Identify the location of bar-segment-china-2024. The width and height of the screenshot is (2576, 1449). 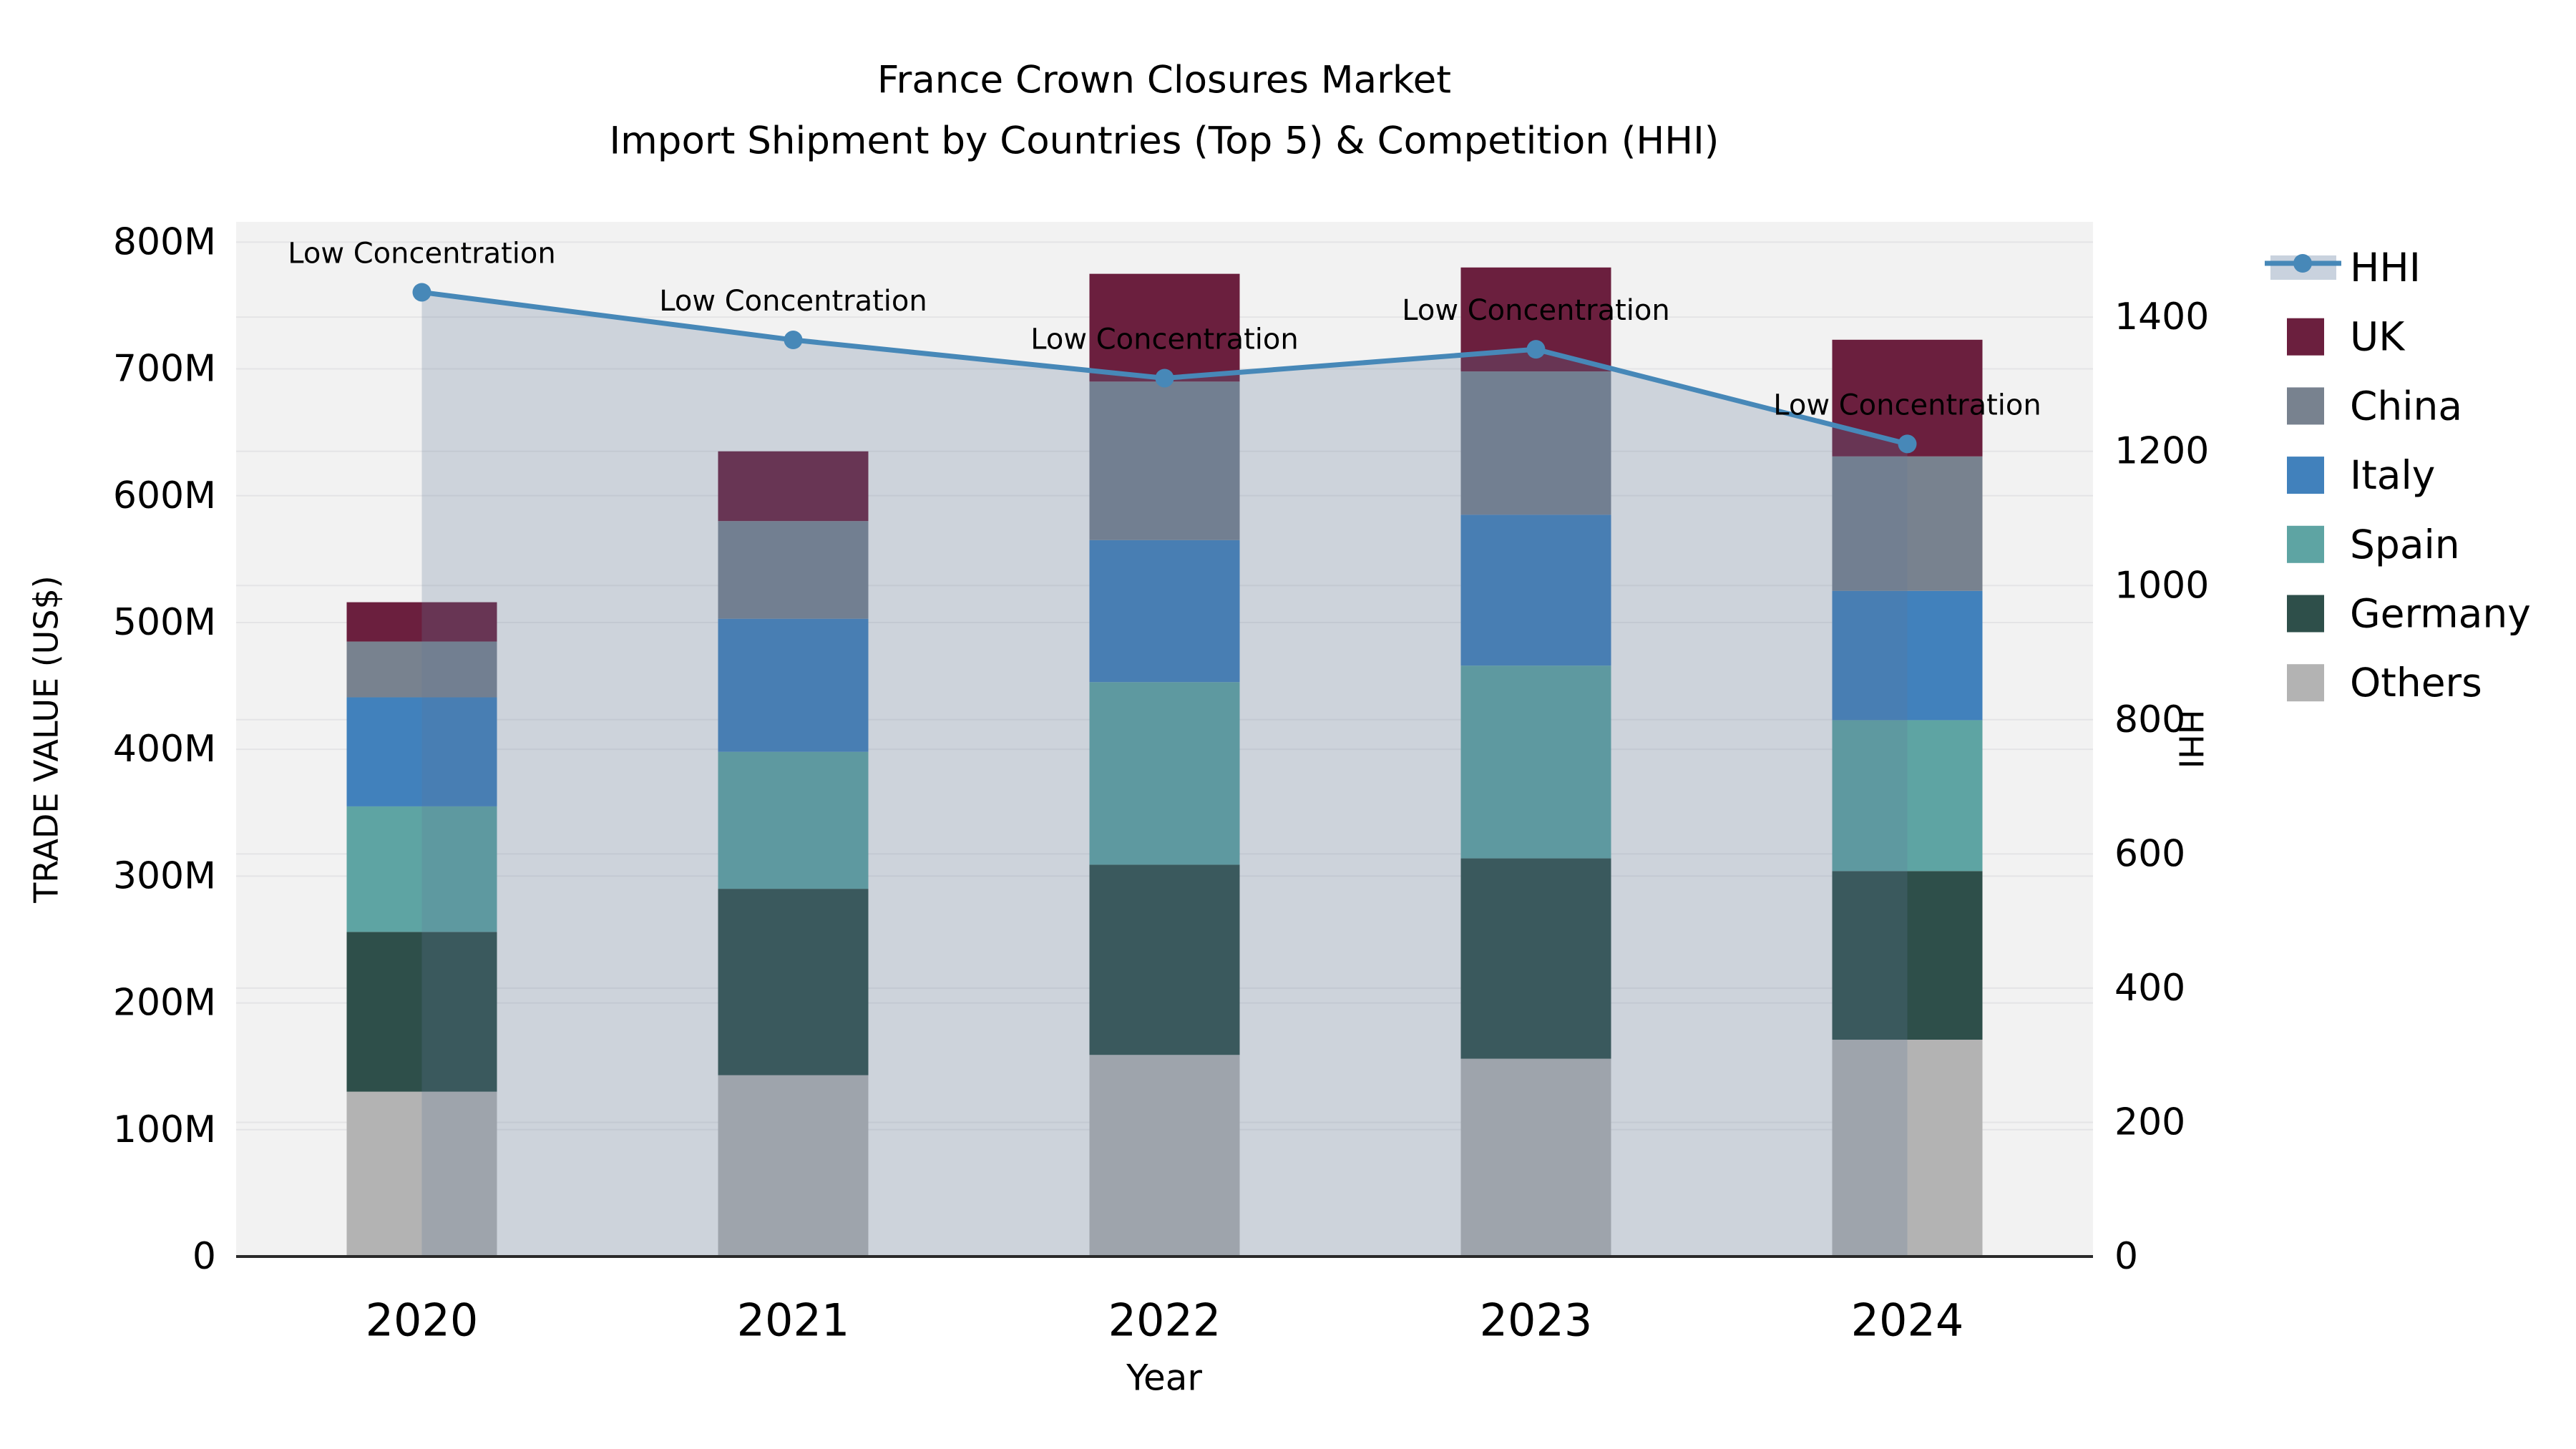
(1907, 523).